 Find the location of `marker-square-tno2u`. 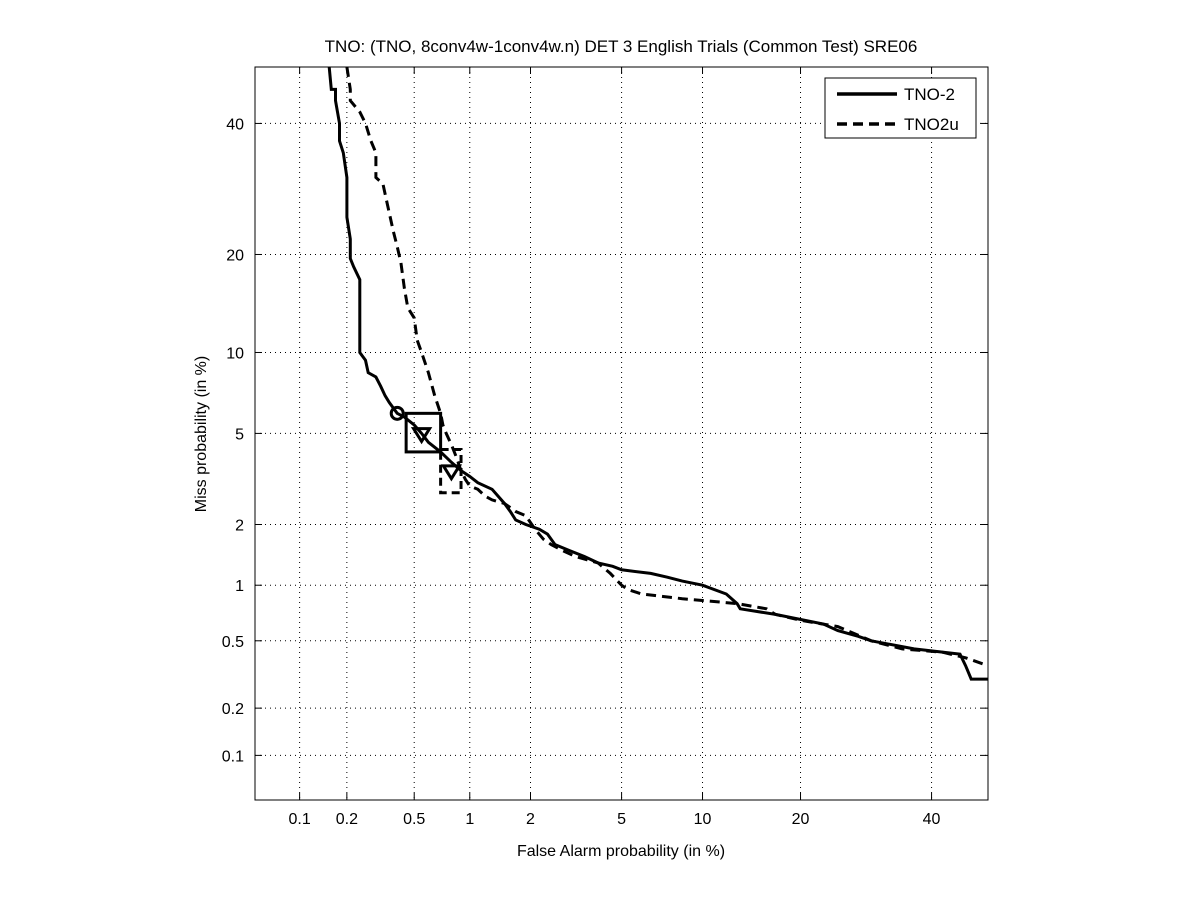

marker-square-tno2u is located at coordinates (451, 471).